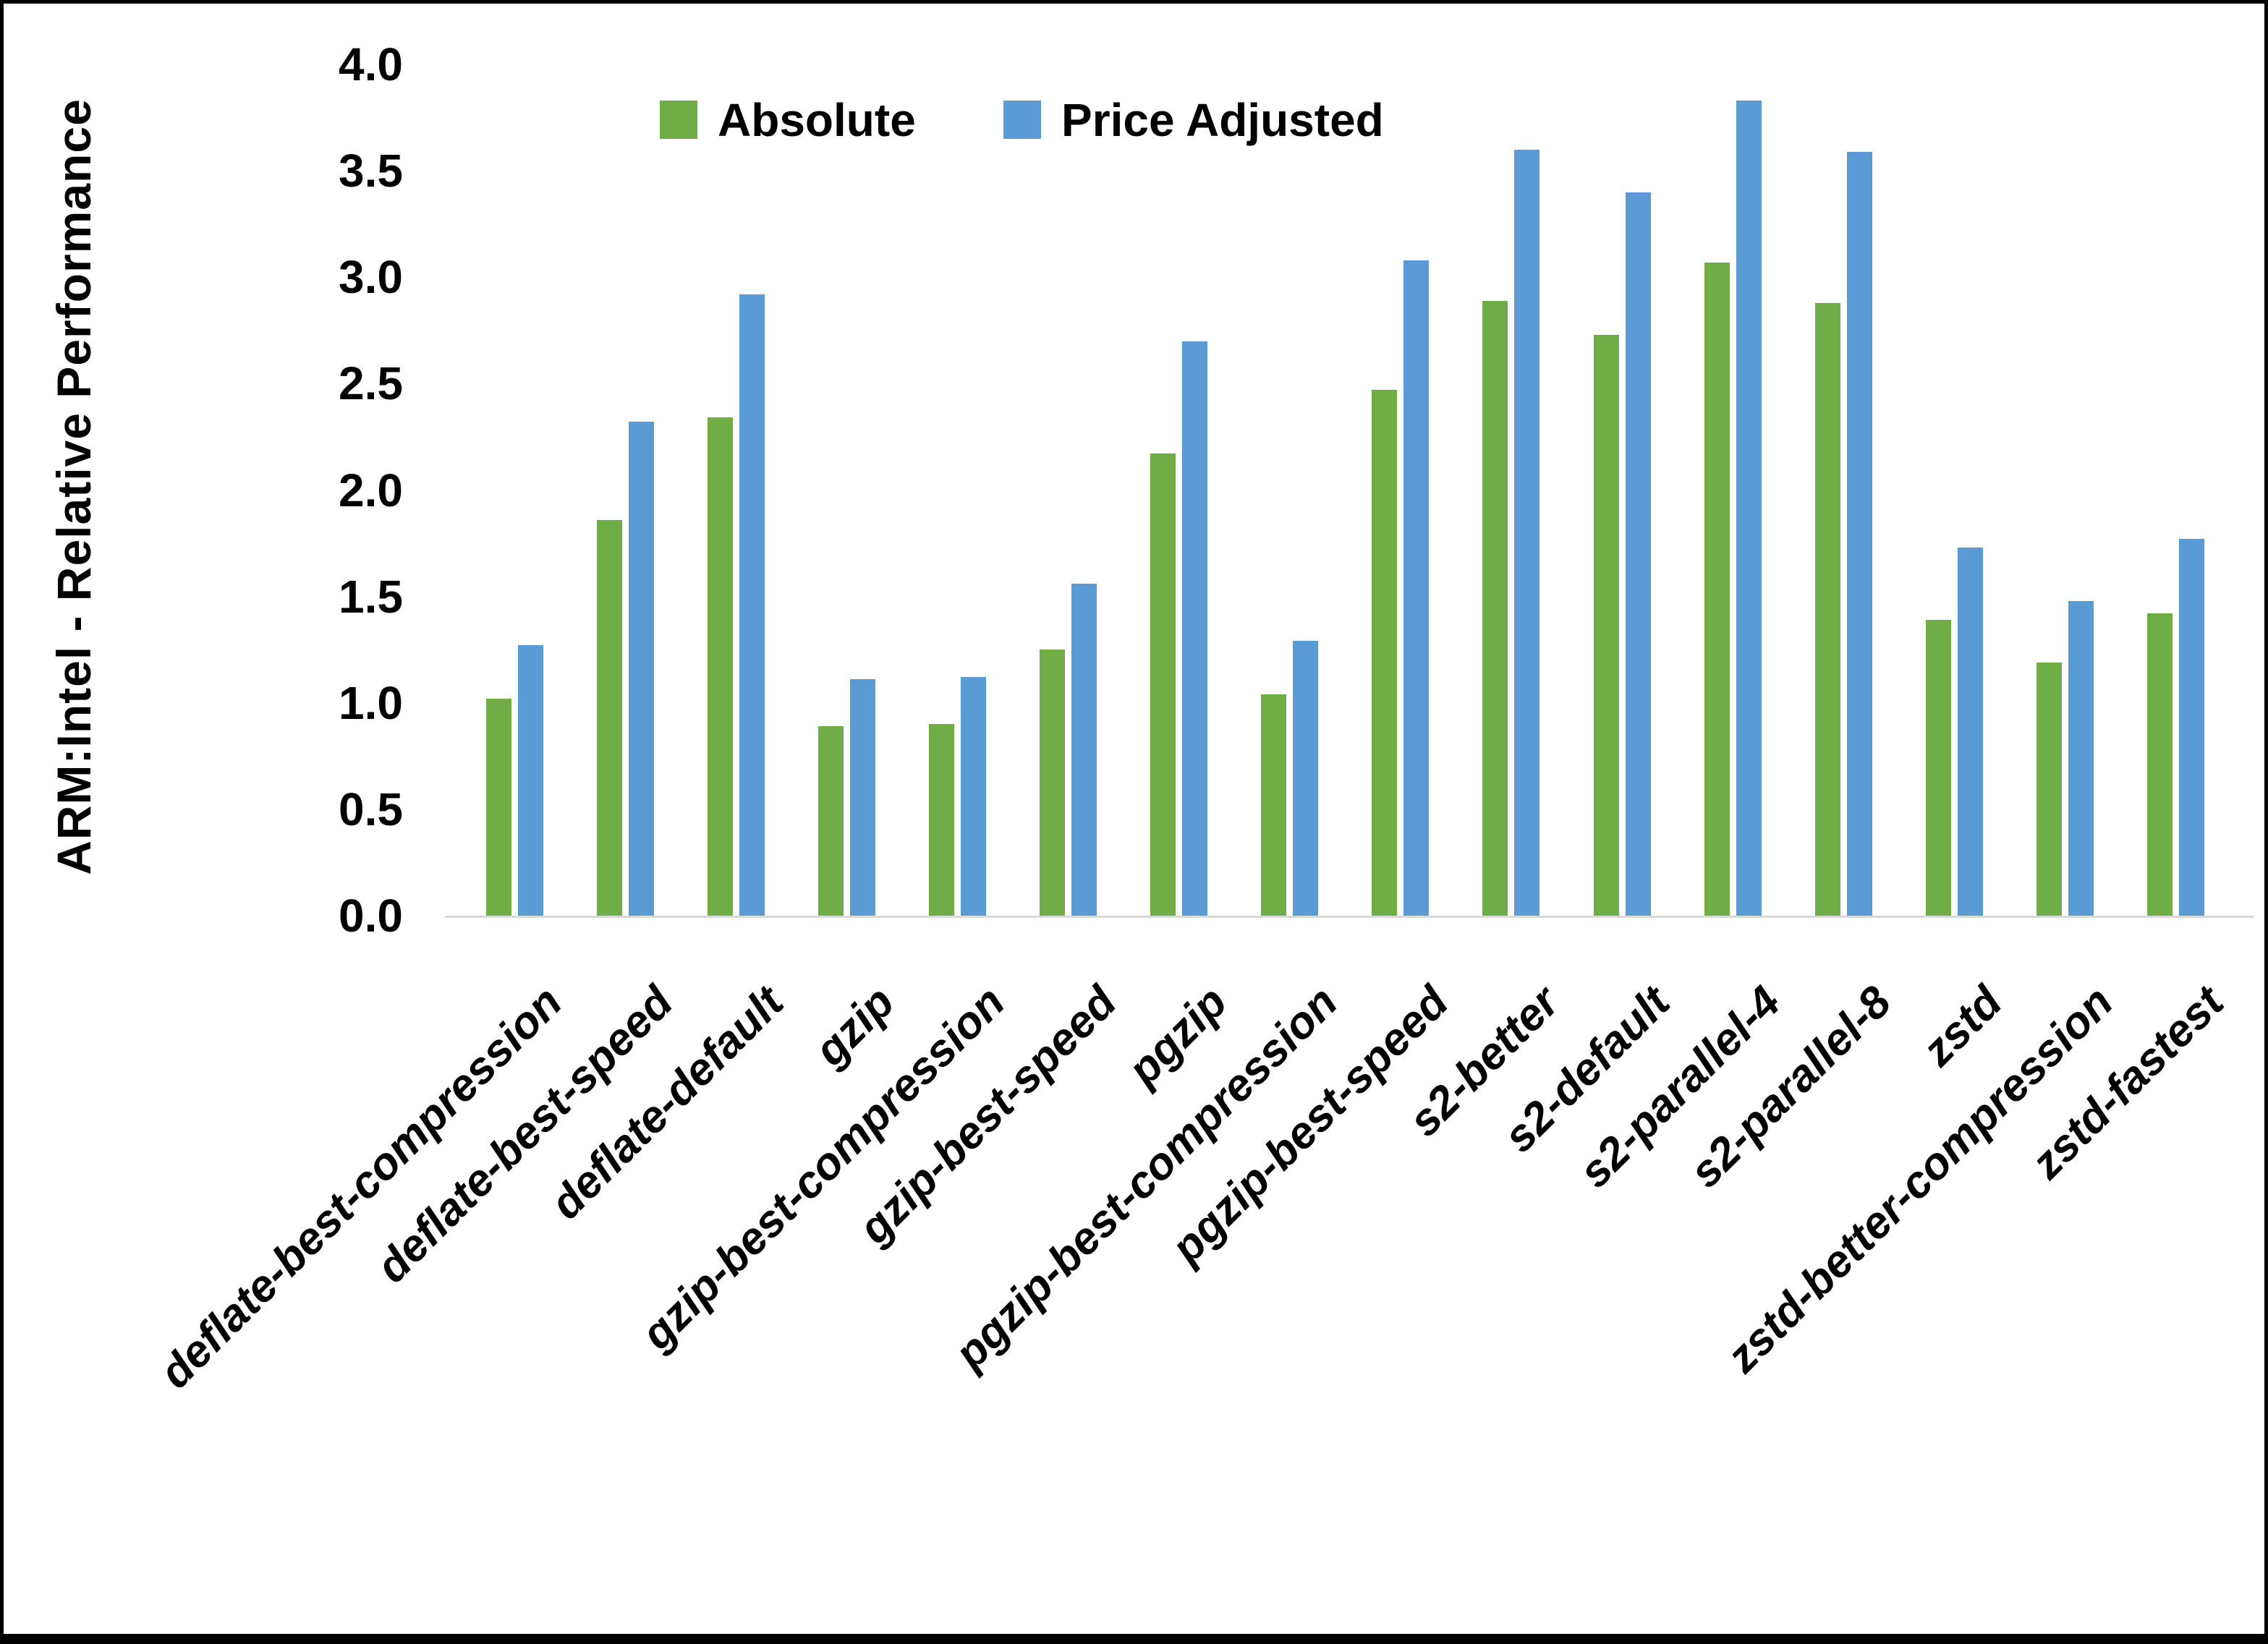 This screenshot has width=2268, height=1644. Describe the element at coordinates (361, 1187) in the screenshot. I see `x-axis-label: deflate-best-compression` at that location.